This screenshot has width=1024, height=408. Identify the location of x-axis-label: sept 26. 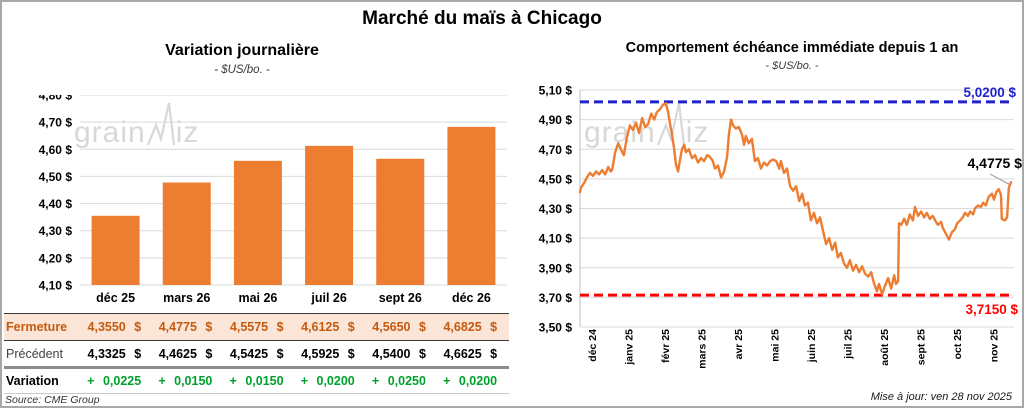
(400, 298).